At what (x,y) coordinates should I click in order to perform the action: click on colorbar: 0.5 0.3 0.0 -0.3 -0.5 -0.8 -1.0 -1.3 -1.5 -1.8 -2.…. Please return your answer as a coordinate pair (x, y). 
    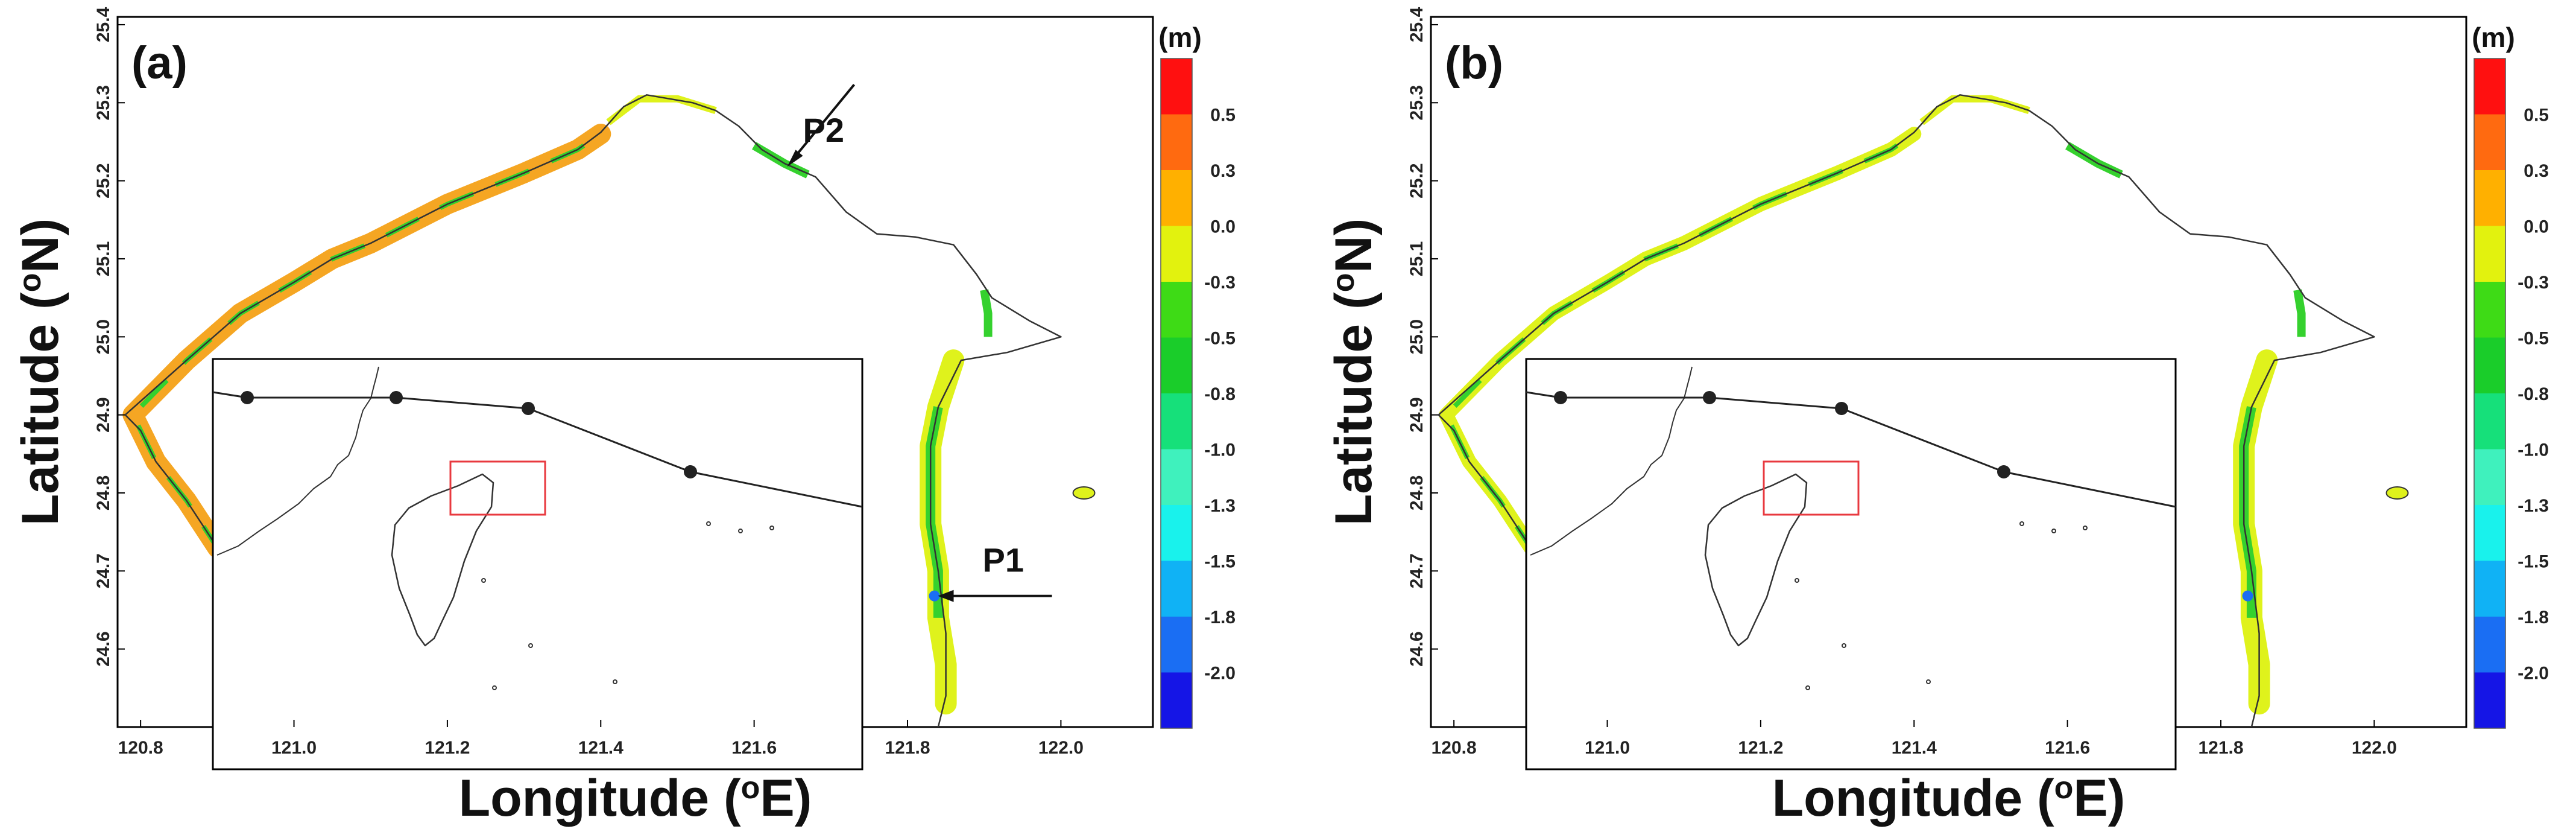
    Looking at the image, I should click on (2510, 375).